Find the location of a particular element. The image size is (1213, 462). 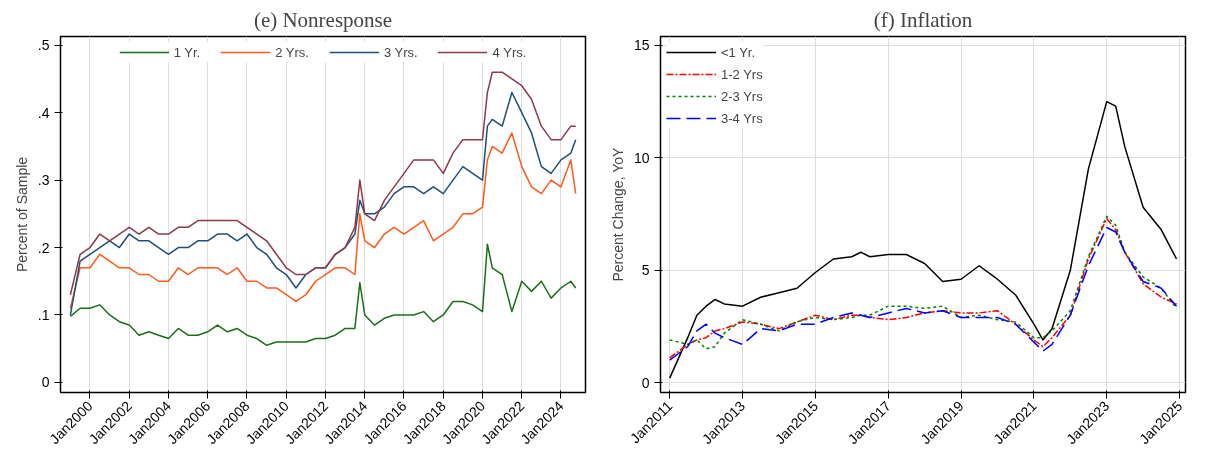

legend-label: 2-3 Yrs is located at coordinates (742, 96).